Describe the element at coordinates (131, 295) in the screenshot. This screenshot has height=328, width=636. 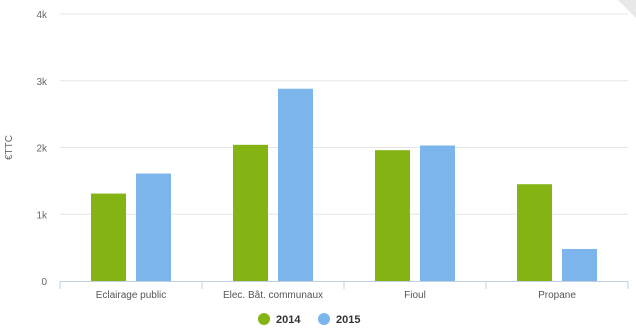
I see `x-tick-label: Eclairage public` at that location.